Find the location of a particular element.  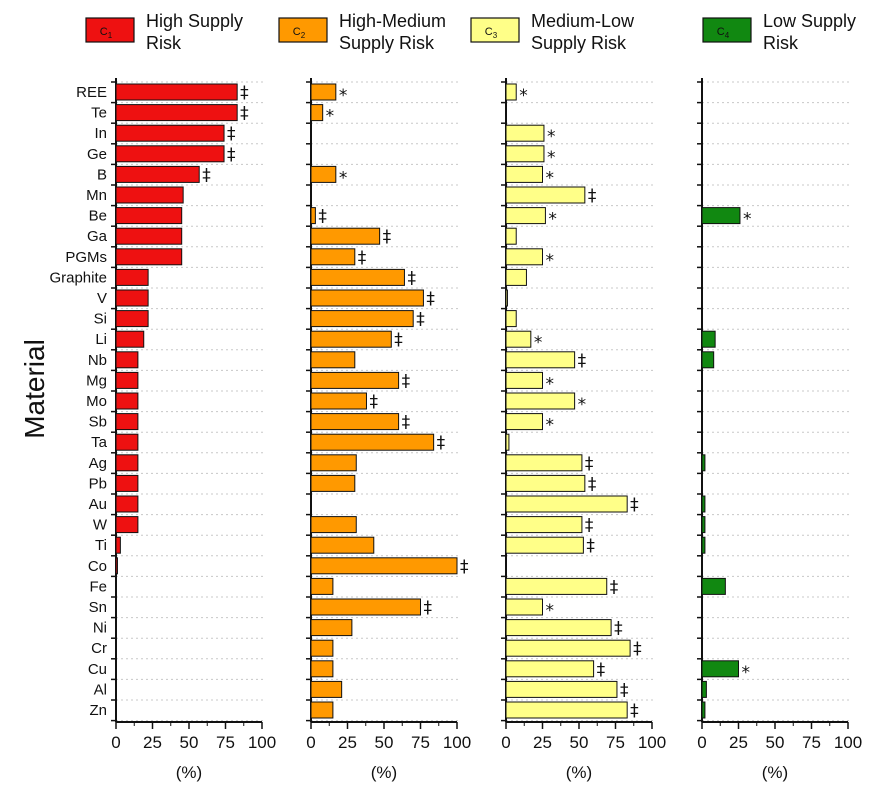

bar-co is located at coordinates (384, 566).